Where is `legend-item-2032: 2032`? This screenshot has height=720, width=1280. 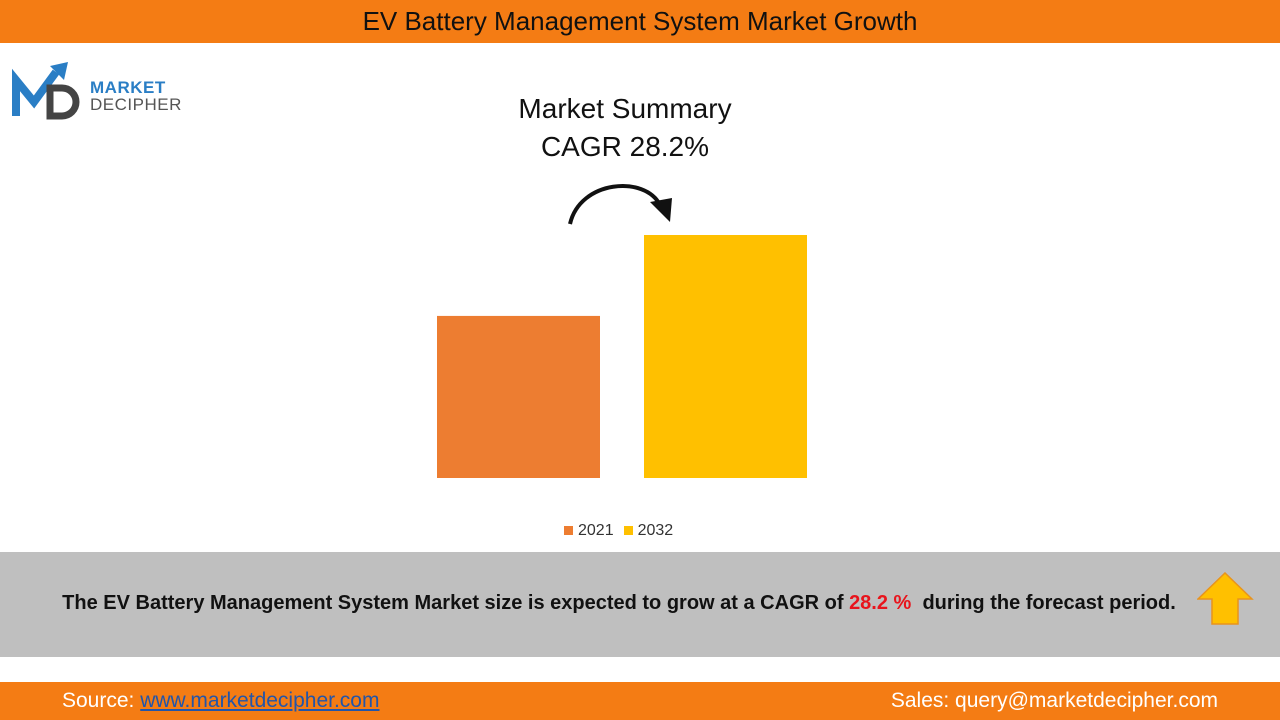
legend-item-2032: 2032 is located at coordinates (648, 531).